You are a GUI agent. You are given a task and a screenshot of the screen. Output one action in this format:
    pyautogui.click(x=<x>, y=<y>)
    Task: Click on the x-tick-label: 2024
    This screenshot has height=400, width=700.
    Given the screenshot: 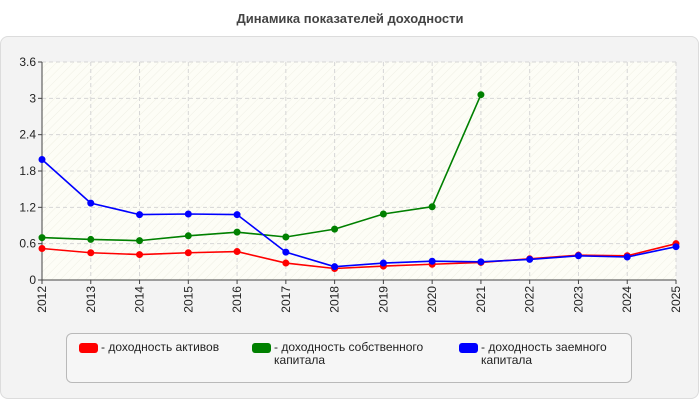 What is the action you would take?
    pyautogui.click(x=627, y=299)
    